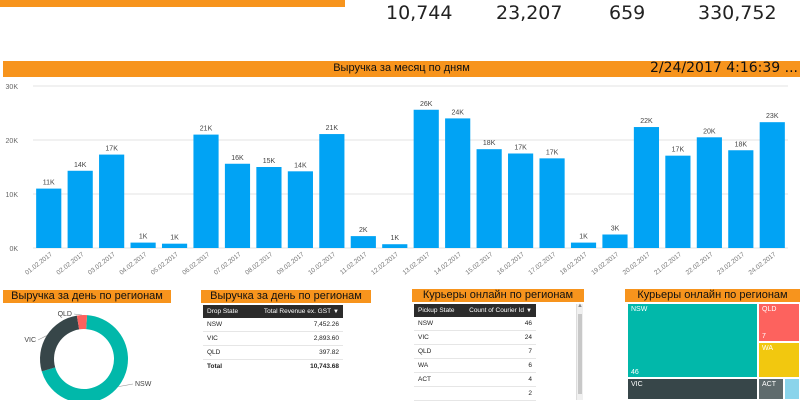 Image resolution: width=800 pixels, height=401 pixels. What do you see at coordinates (709, 131) in the screenshot?
I see `bar-data-label: 20K` at bounding box center [709, 131].